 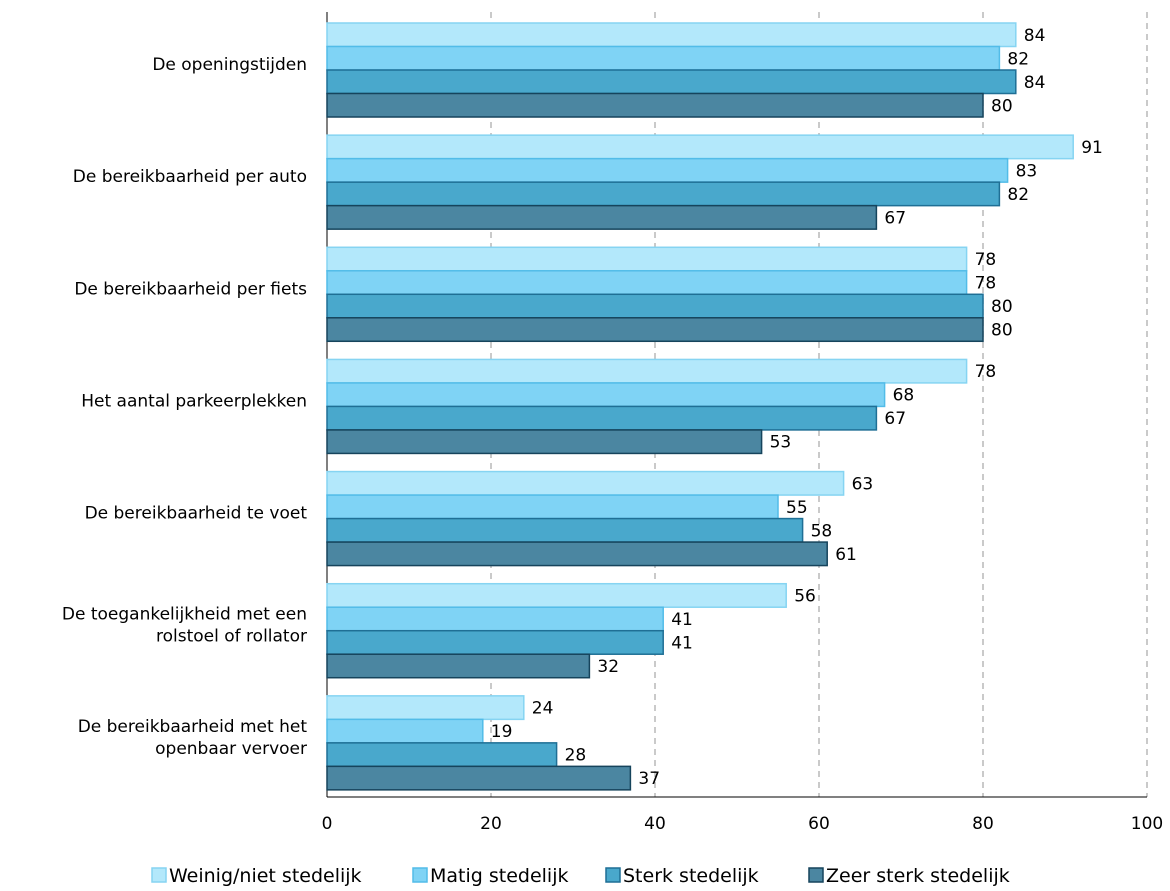 I want to click on category-label: De openingstijden, so click(x=229, y=65).